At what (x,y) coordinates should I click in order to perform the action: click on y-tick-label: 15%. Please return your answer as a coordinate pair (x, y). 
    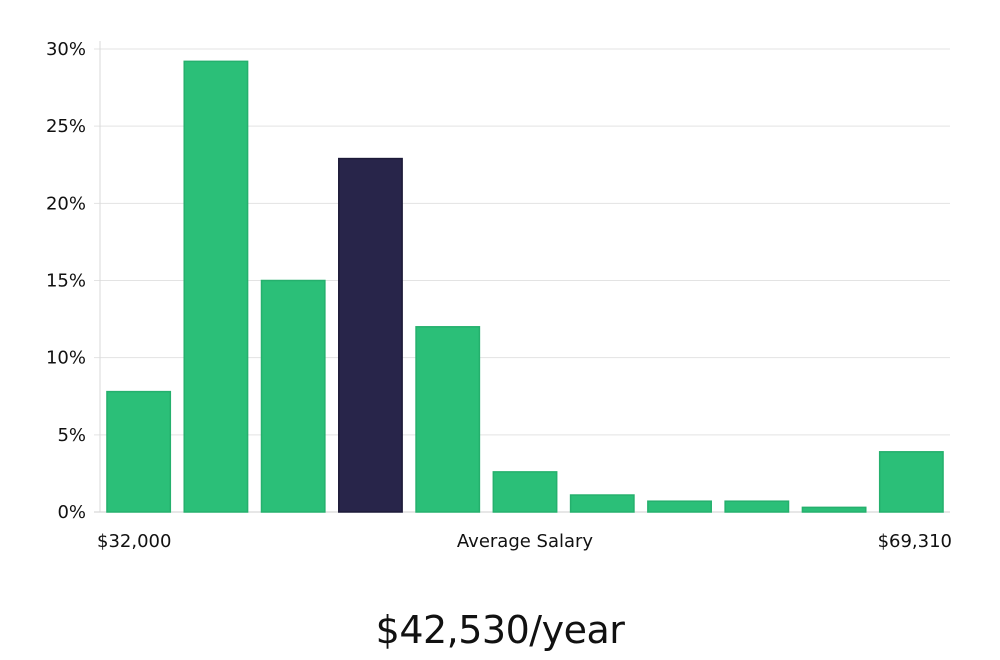
    Looking at the image, I should click on (66, 281).